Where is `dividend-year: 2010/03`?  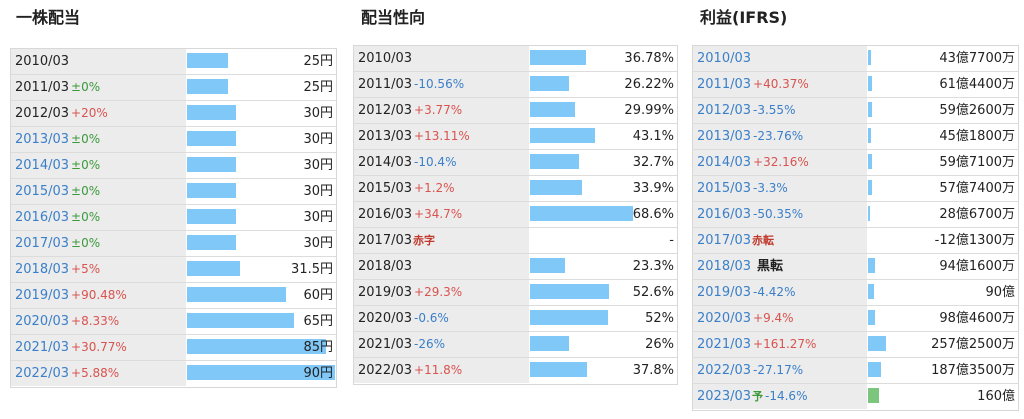
dividend-year: 2010/03 is located at coordinates (42, 61).